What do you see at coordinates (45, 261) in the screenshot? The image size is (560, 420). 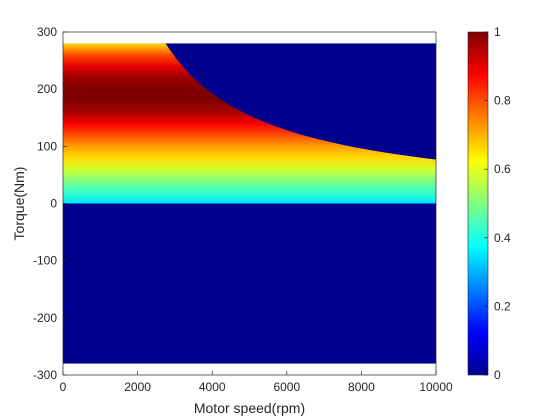 I see `y-tick-label: -100` at bounding box center [45, 261].